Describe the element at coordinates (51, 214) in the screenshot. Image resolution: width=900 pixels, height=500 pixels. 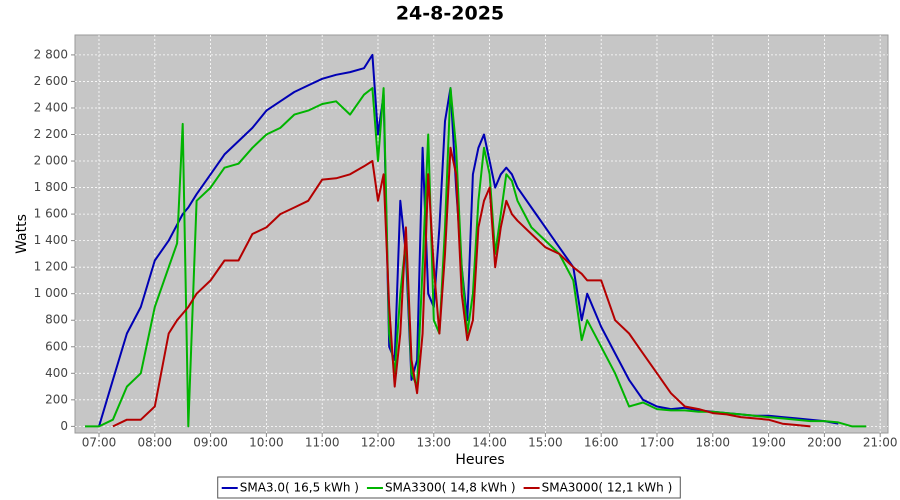
I see `y-tick-label: 1 600` at that location.